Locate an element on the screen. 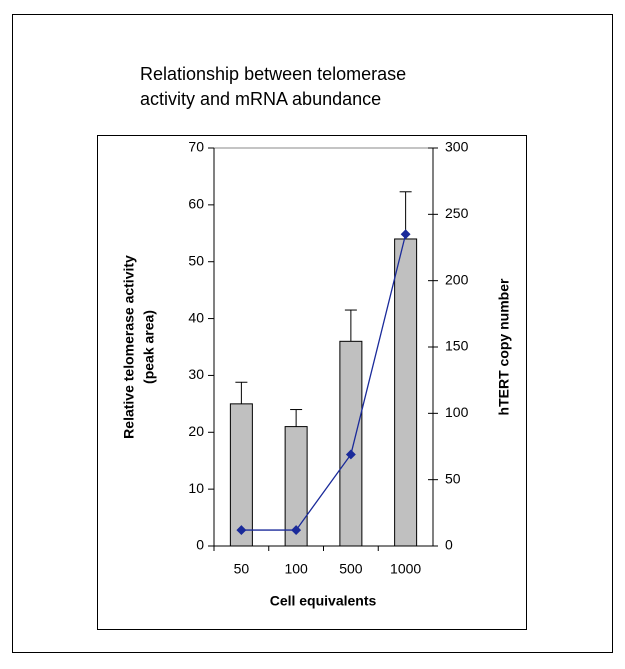 This screenshot has width=625, height=669. y-tick-label: 70 is located at coordinates (196, 147).